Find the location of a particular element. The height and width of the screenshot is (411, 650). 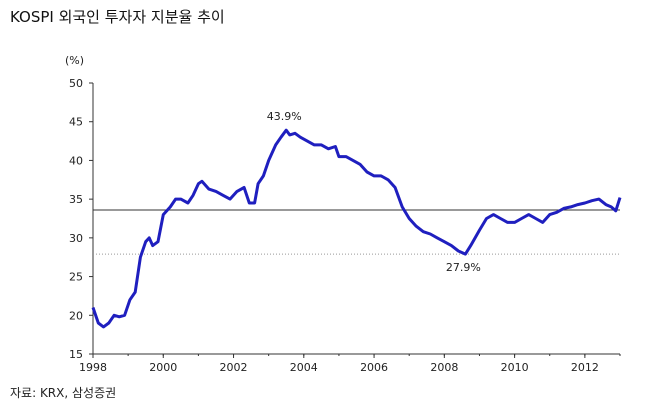

x-tick-label: 2012 is located at coordinates (585, 367).